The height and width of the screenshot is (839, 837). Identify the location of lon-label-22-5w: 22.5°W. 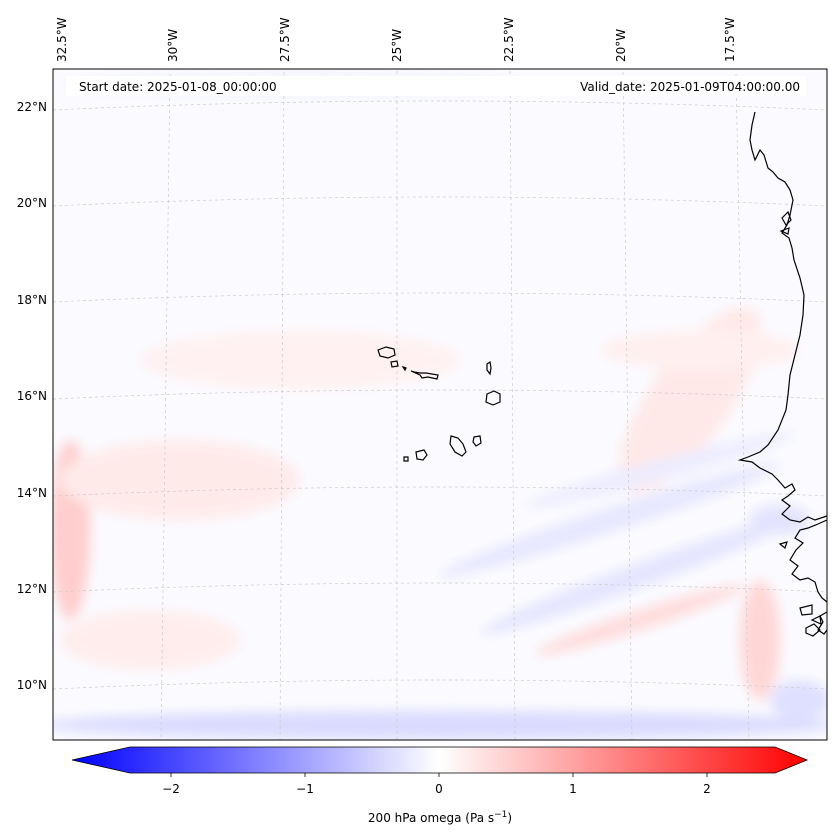
(509, 39).